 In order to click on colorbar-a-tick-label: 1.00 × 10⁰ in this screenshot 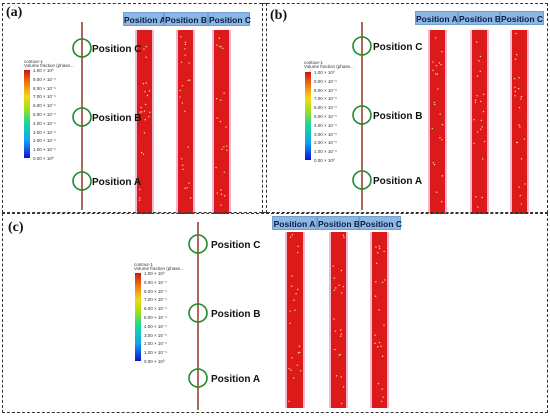, I will do `click(43, 70)`.